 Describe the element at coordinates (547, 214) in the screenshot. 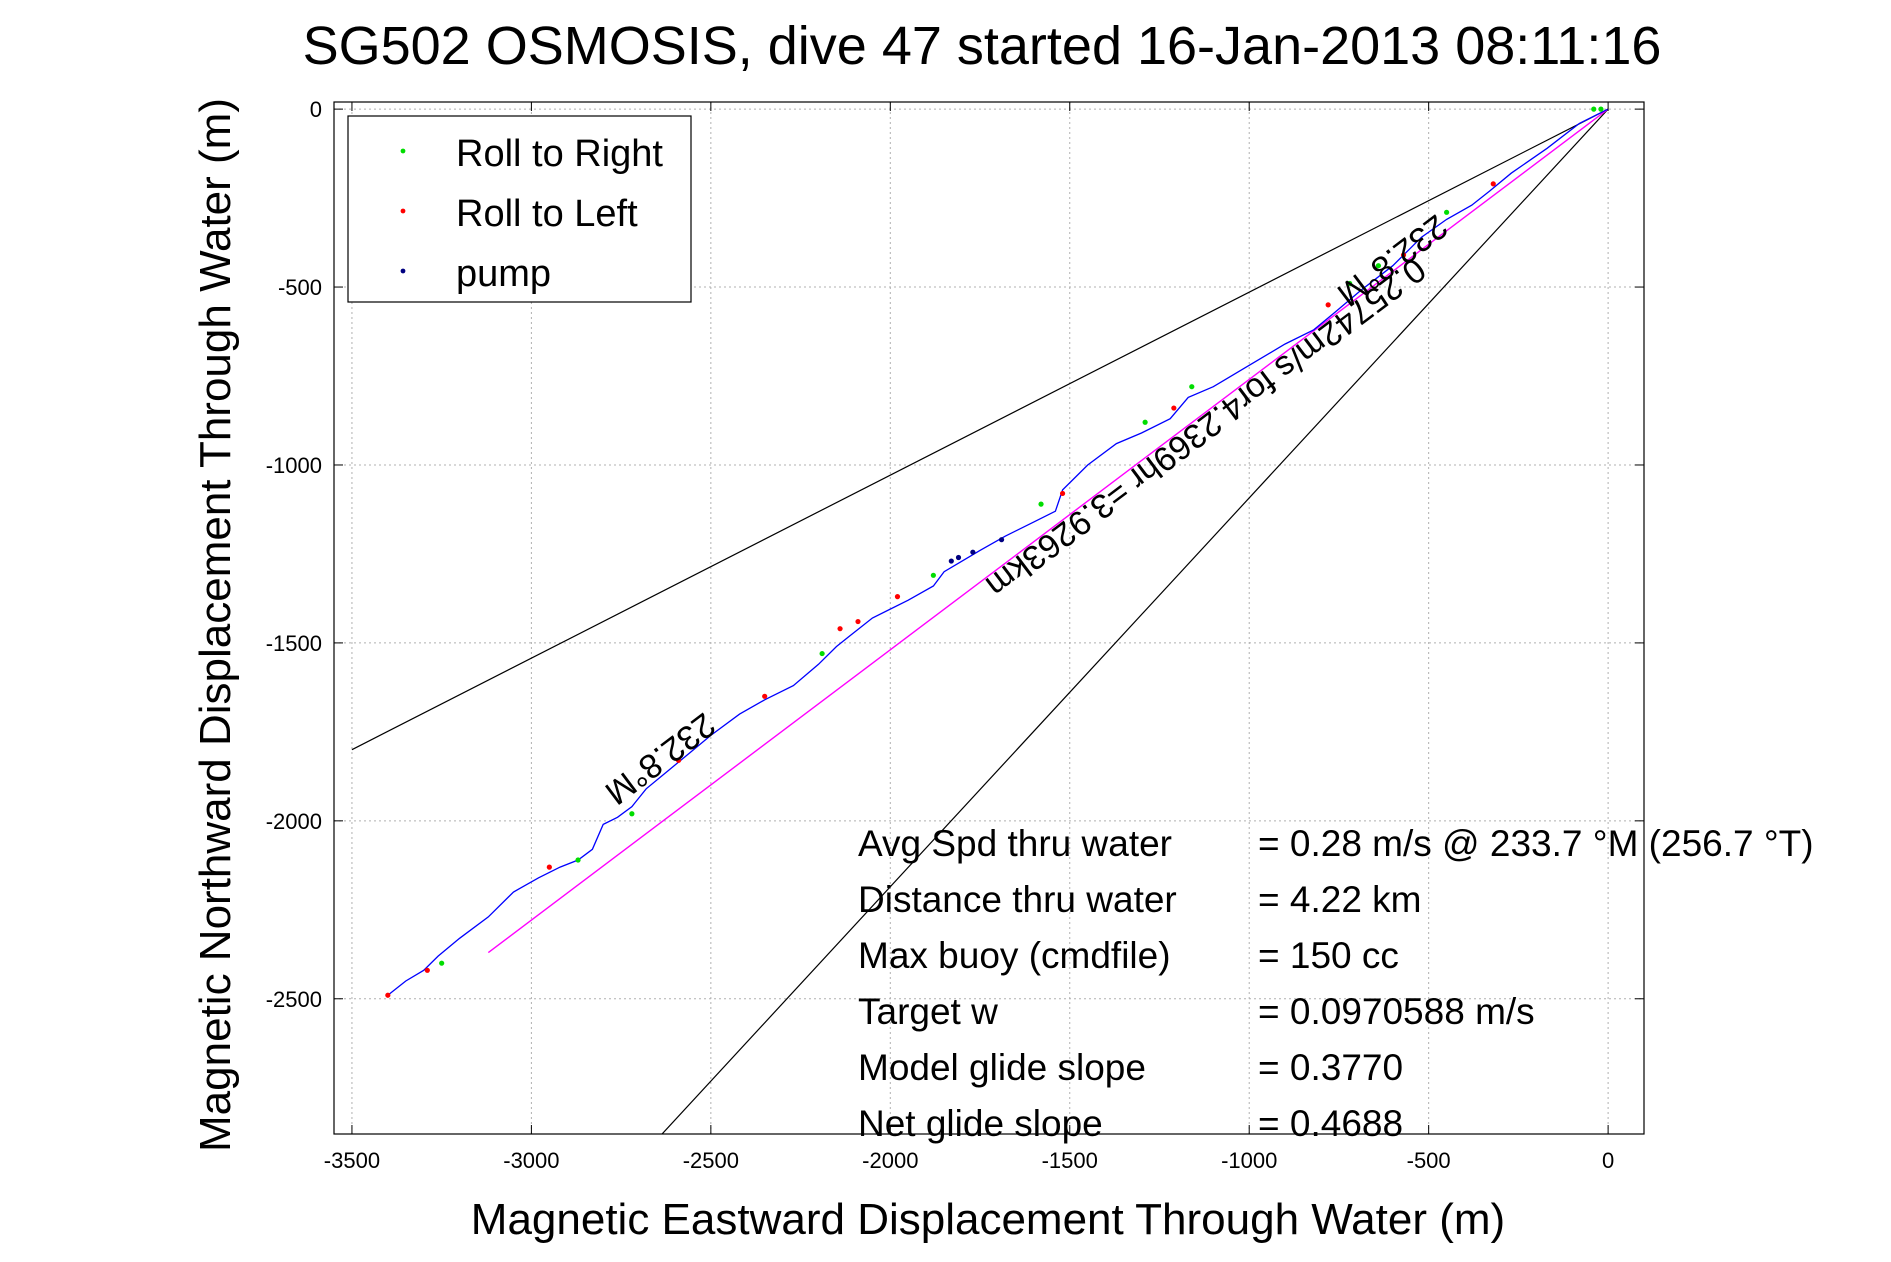

I see `legend-label: Roll to Left` at that location.